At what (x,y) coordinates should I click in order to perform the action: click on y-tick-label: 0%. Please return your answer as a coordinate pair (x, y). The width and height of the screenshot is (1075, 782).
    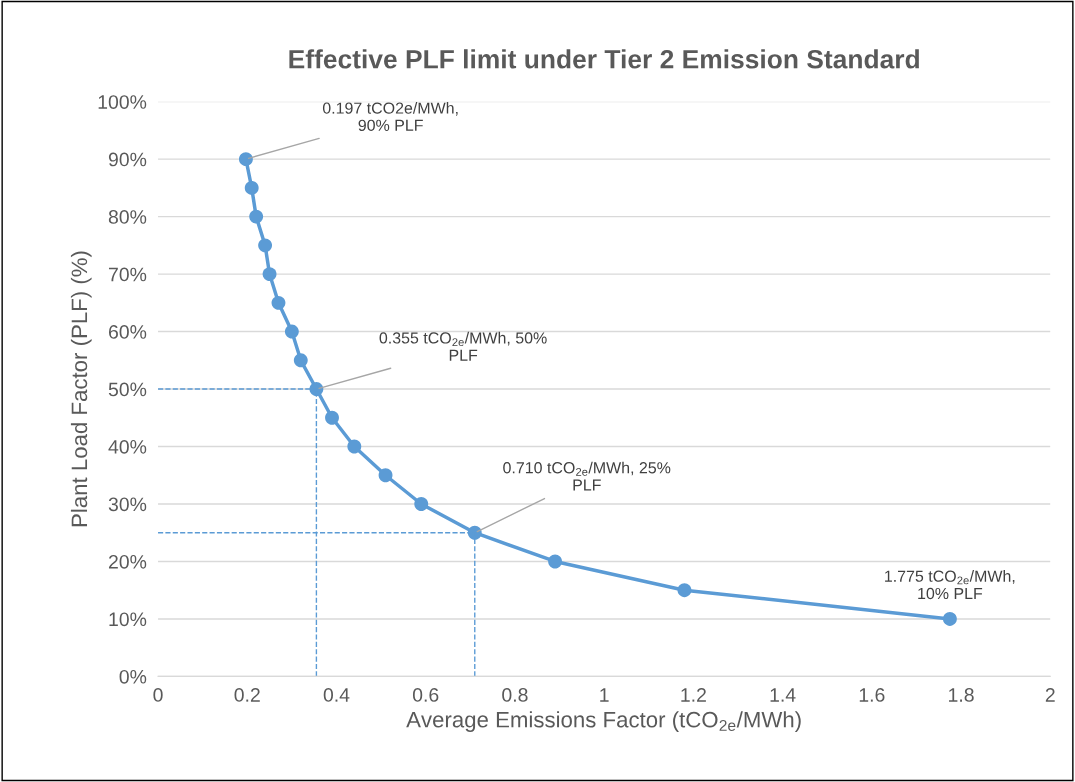
    Looking at the image, I should click on (133, 676).